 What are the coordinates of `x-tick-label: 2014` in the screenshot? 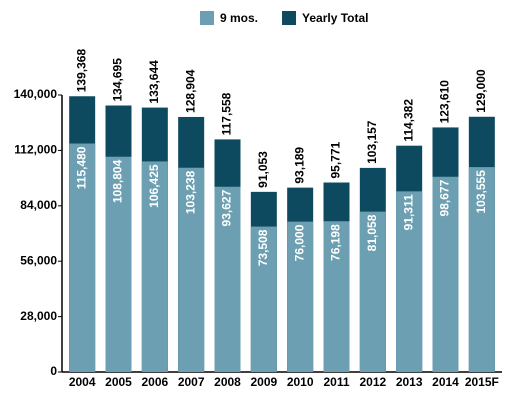 It's located at (445, 382).